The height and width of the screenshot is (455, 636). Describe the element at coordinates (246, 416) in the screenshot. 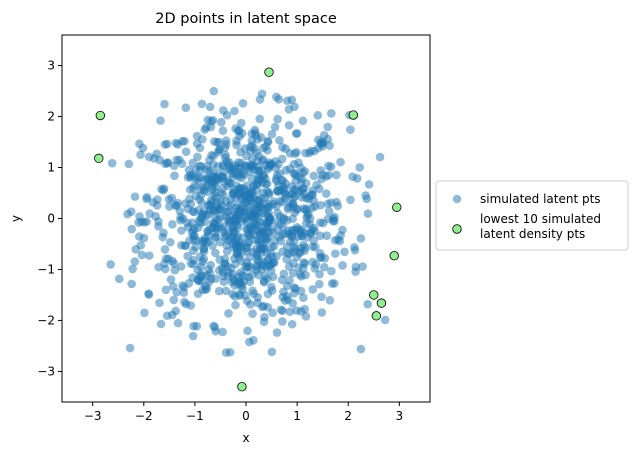

I see `x-tick-label: 0` at that location.